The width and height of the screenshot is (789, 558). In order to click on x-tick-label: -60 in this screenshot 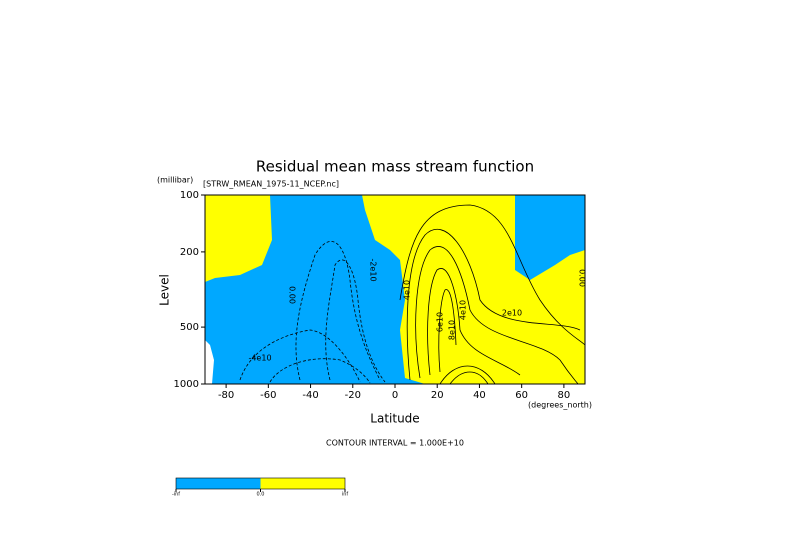, I will do `click(268, 395)`.